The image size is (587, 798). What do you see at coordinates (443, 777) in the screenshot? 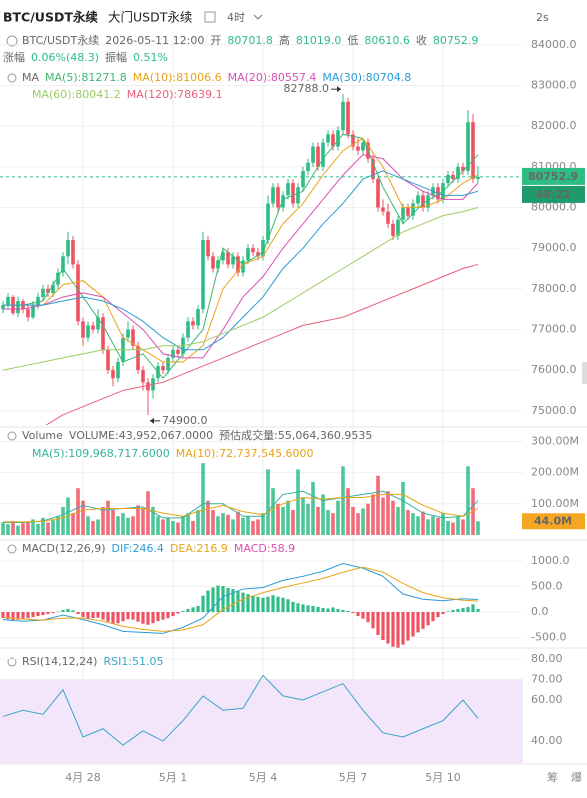
I see `x-tick-label: 5月 10` at bounding box center [443, 777].